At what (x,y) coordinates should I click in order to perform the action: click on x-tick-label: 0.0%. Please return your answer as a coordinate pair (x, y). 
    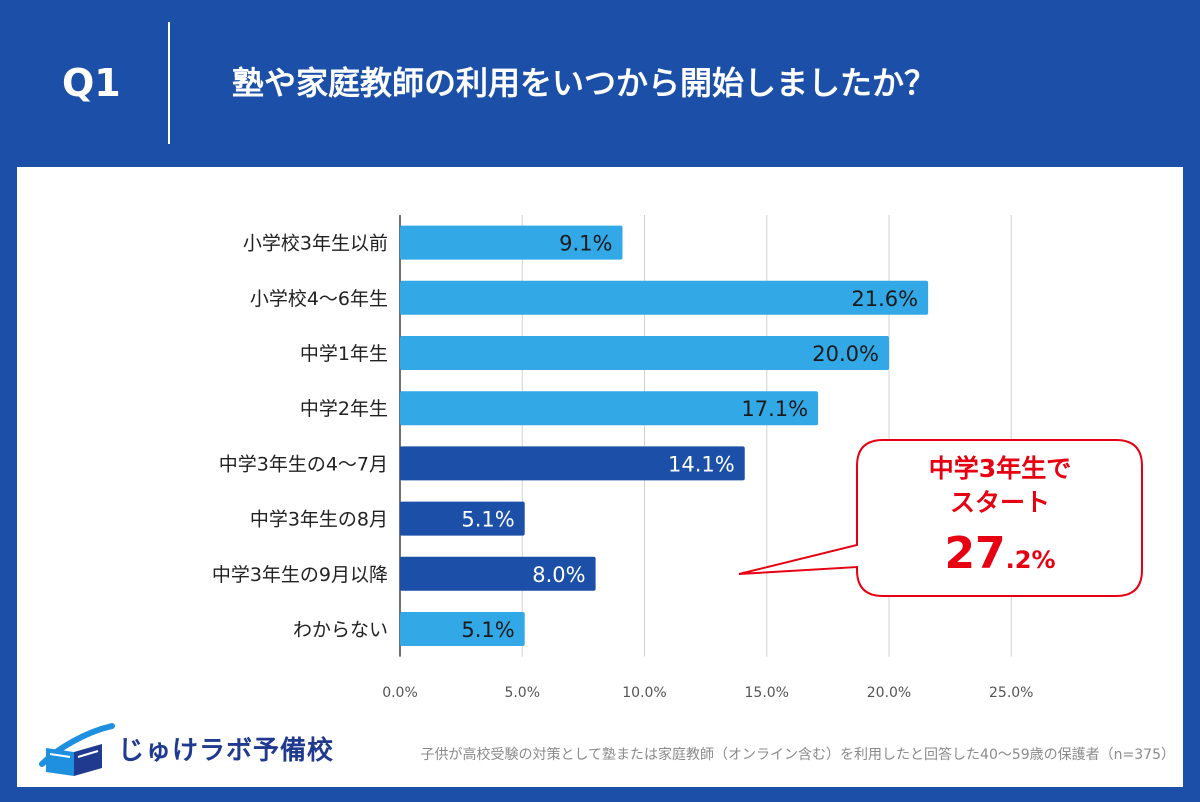
    Looking at the image, I should click on (400, 693).